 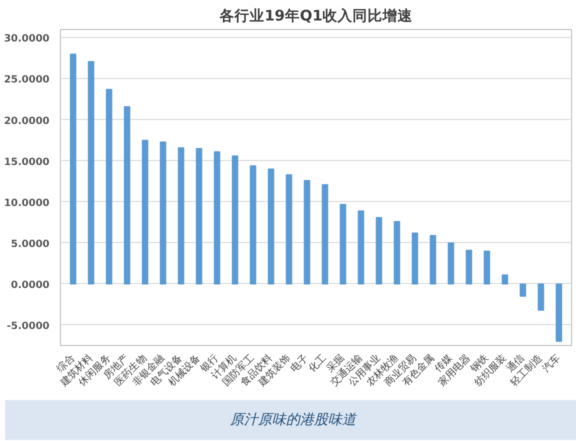 I want to click on text: 原汁原味的港股味道, so click(x=293, y=420).